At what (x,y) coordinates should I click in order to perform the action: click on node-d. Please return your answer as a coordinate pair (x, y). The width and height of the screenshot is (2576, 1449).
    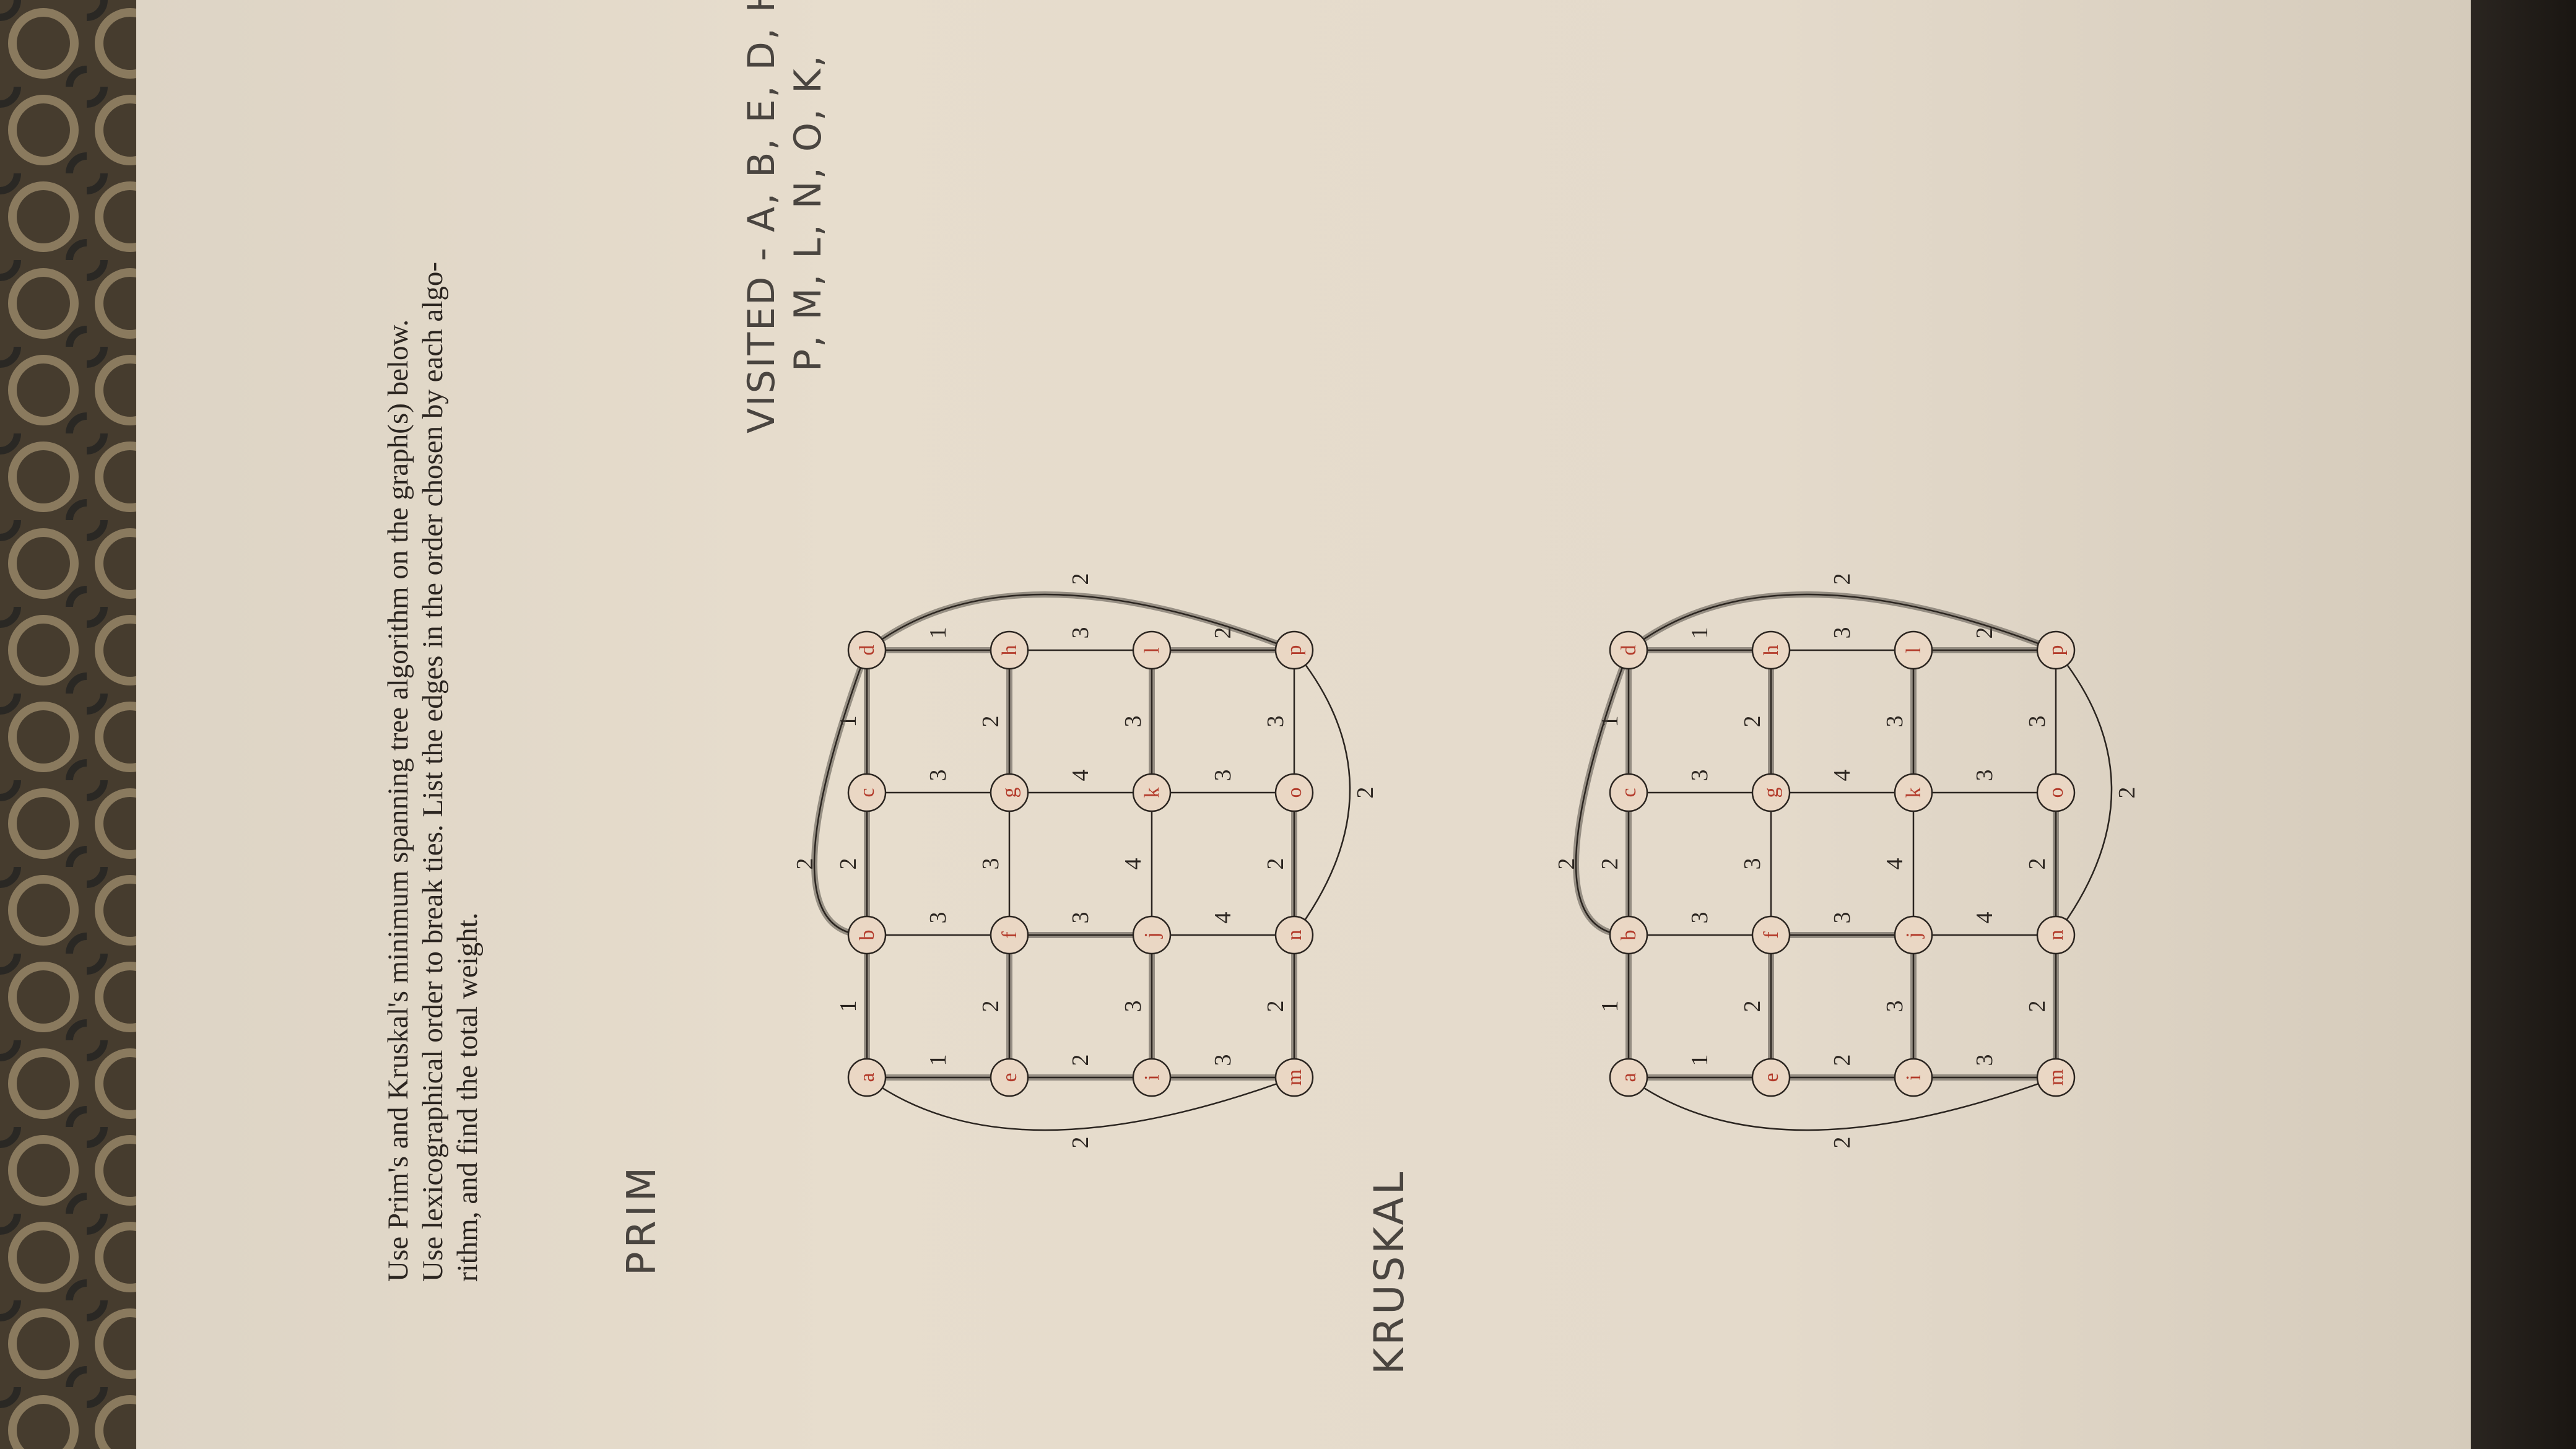
    Looking at the image, I should click on (867, 650).